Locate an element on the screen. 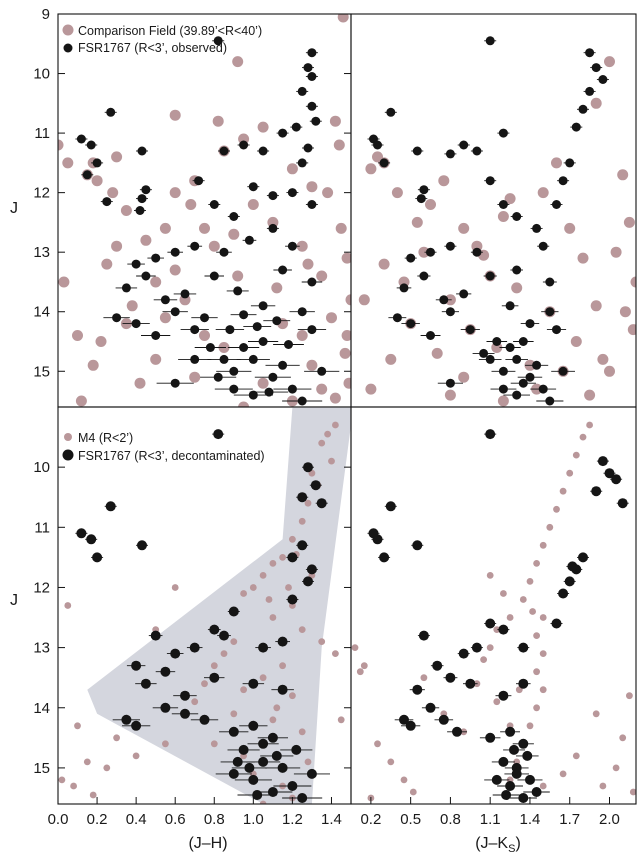 The height and width of the screenshot is (856, 637). x-tick-label: 0.0 is located at coordinates (58, 819).